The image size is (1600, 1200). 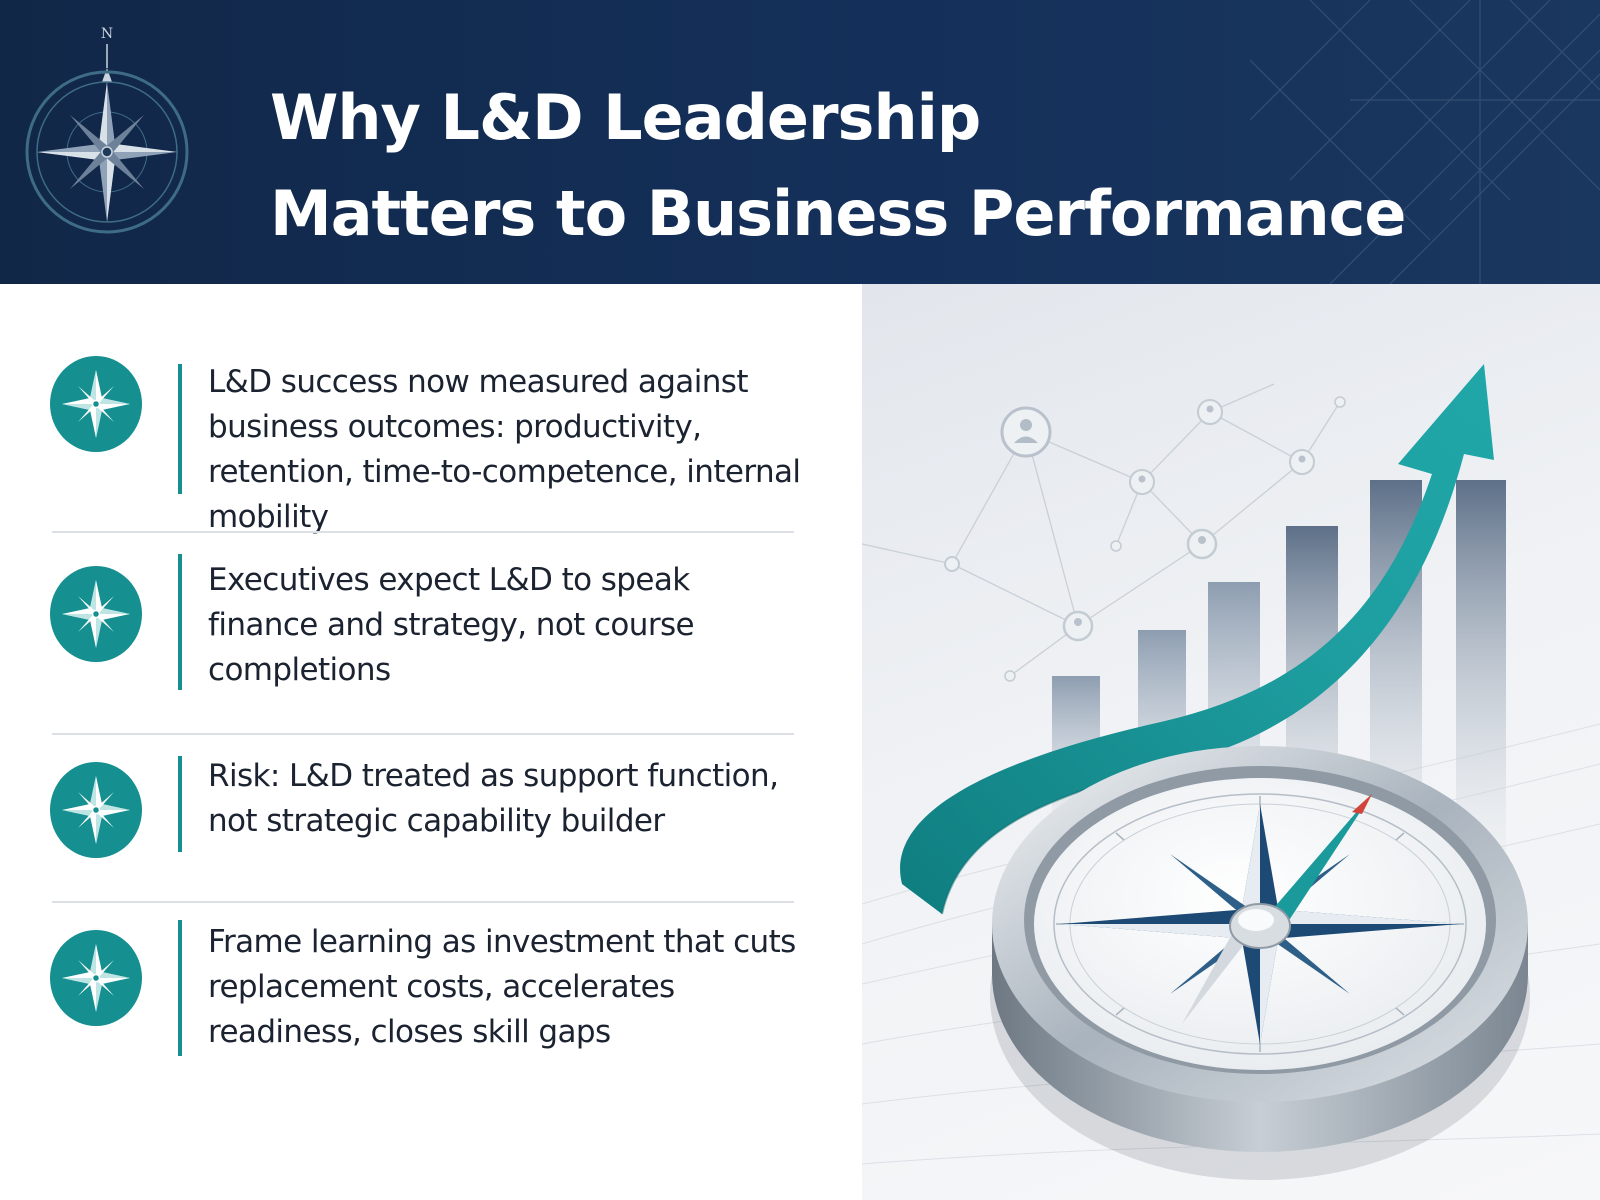 I want to click on title-line-1: Why L&D Leadership, so click(x=837, y=118).